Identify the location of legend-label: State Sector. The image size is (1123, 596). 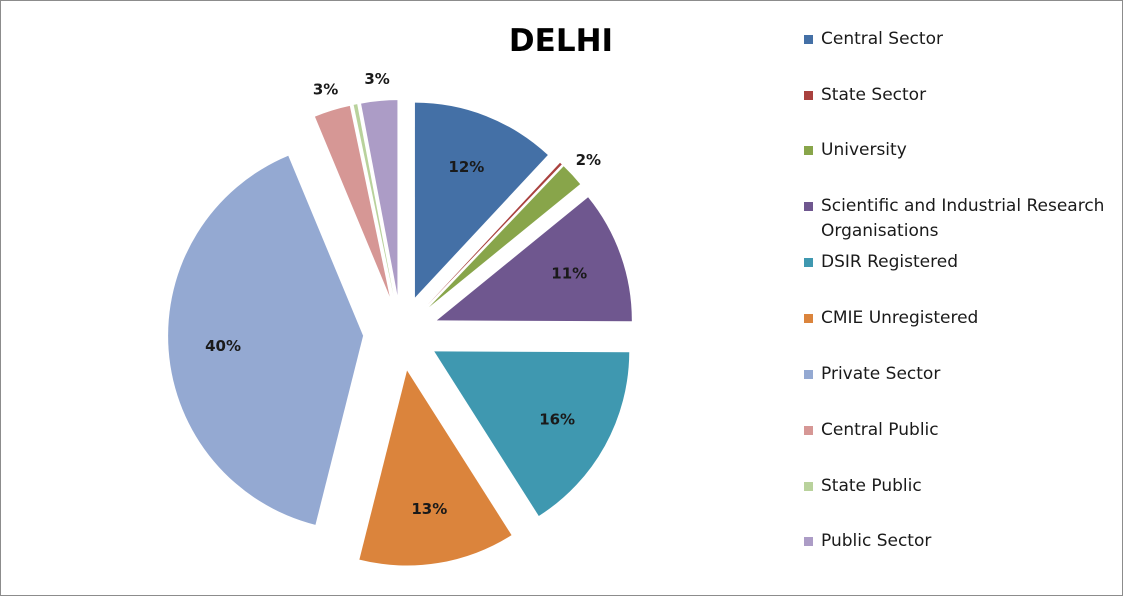
(874, 95).